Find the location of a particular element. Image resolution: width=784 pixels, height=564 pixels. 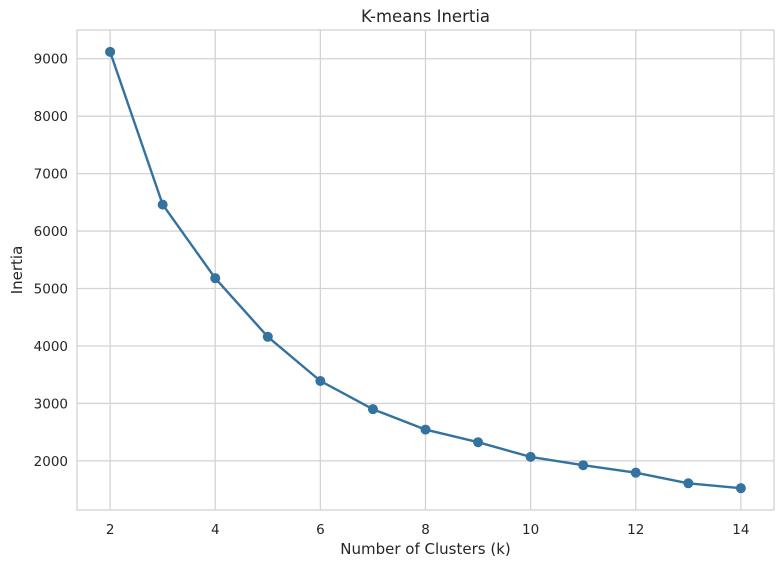

y-tick-label: 8000 is located at coordinates (51, 117).